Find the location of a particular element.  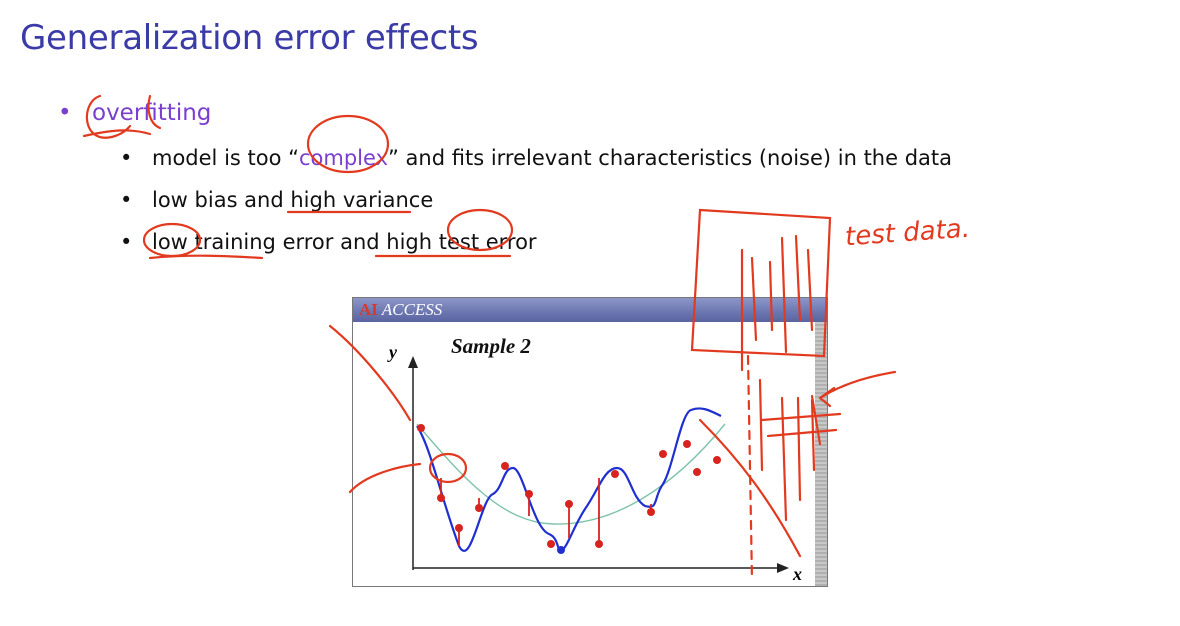

sub-bullet-text-before: model is too “ is located at coordinates (225, 158).